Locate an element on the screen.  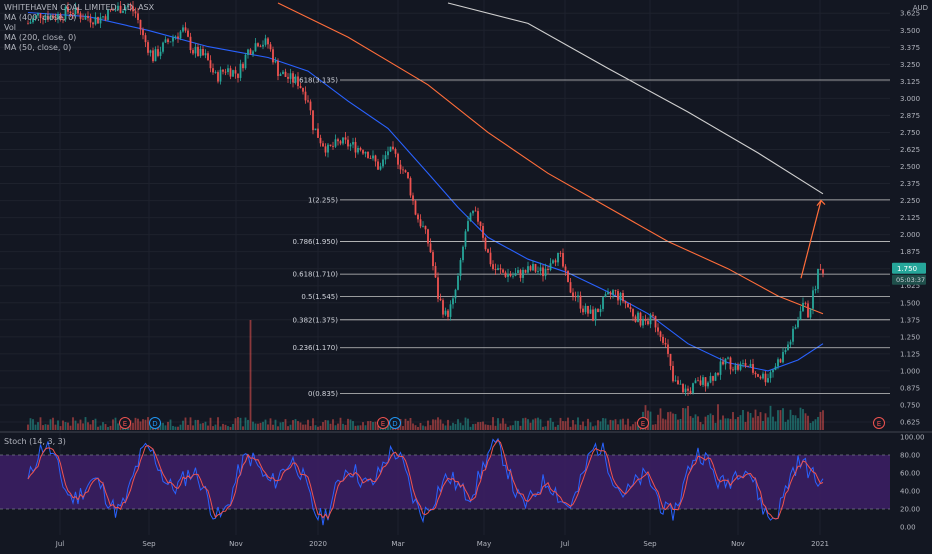
symbol-title: WHITEHAVEN COAL LIMITED, 1D, ASX is located at coordinates (79, 7).